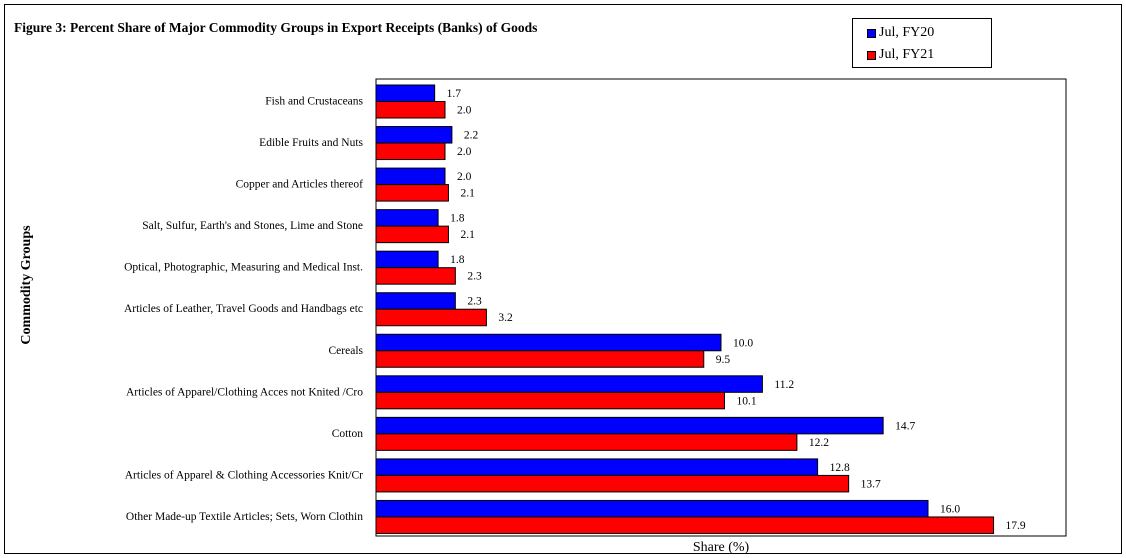 This screenshot has width=1126, height=558. I want to click on data-label-series-1: 10.0, so click(743, 343).